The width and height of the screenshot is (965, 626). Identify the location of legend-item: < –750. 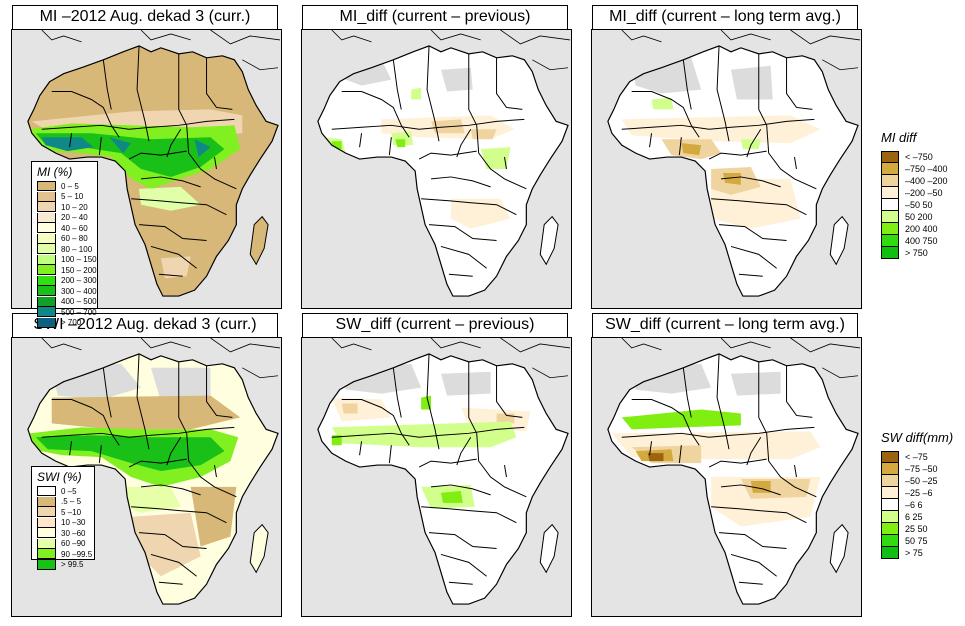
(914, 157).